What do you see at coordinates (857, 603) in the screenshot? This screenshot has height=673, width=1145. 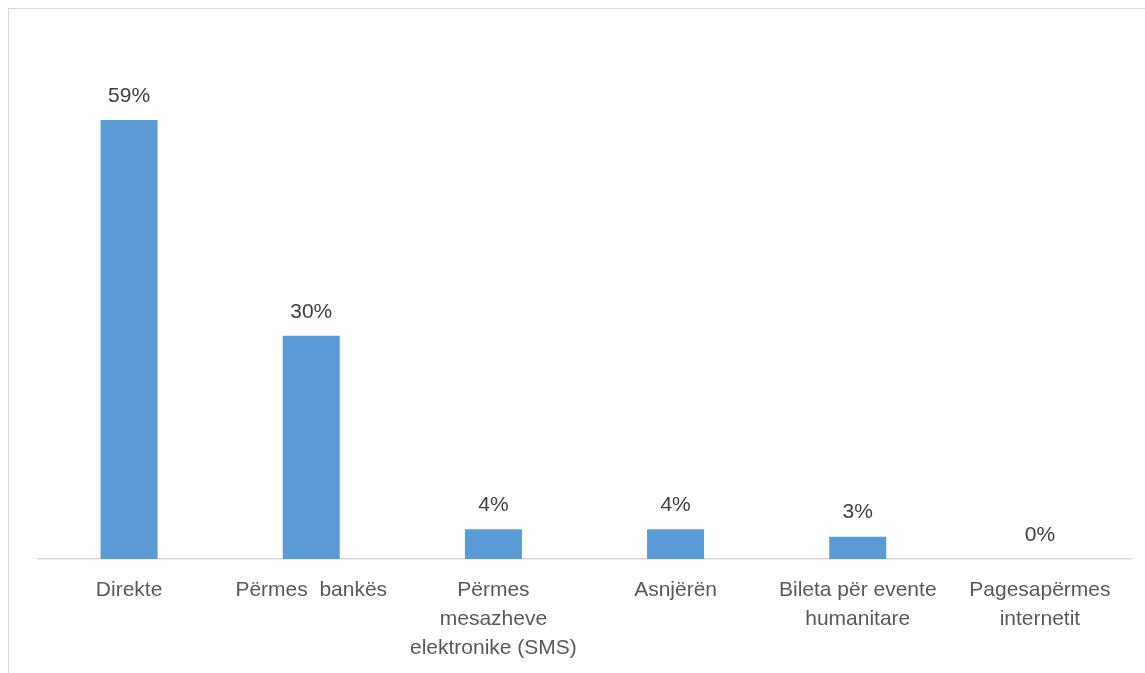 I see `x-tick-label: Bileta për evente humanitare` at bounding box center [857, 603].